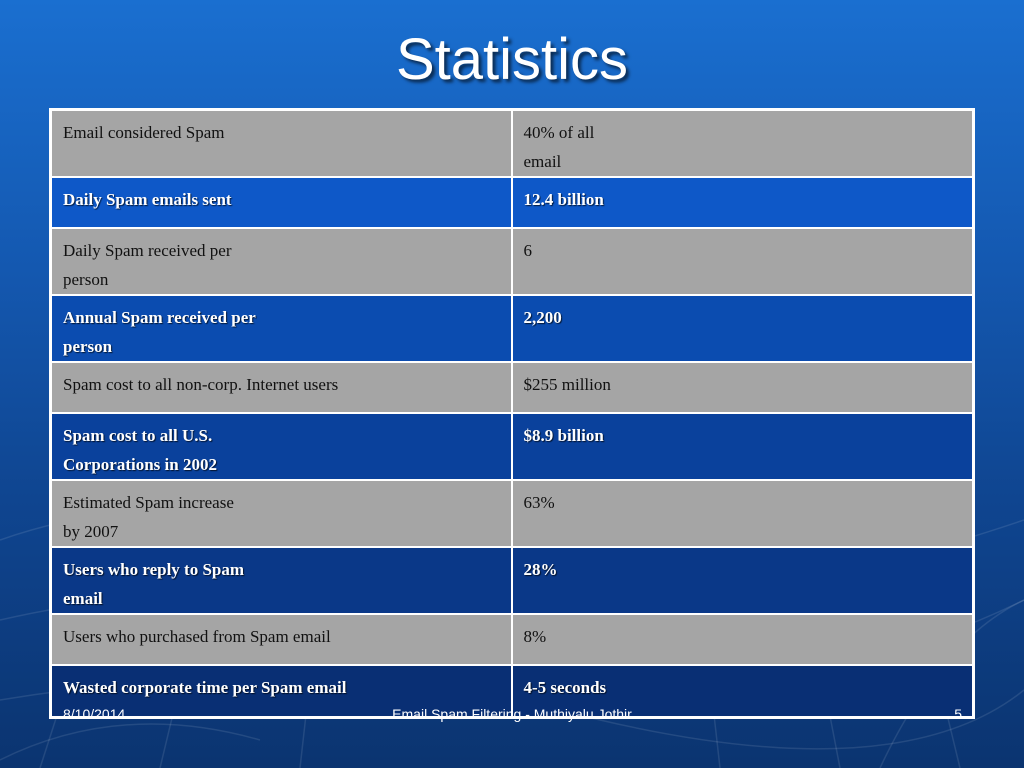  Describe the element at coordinates (281, 202) in the screenshot. I see `row-label: Daily Spam emails sent` at that location.